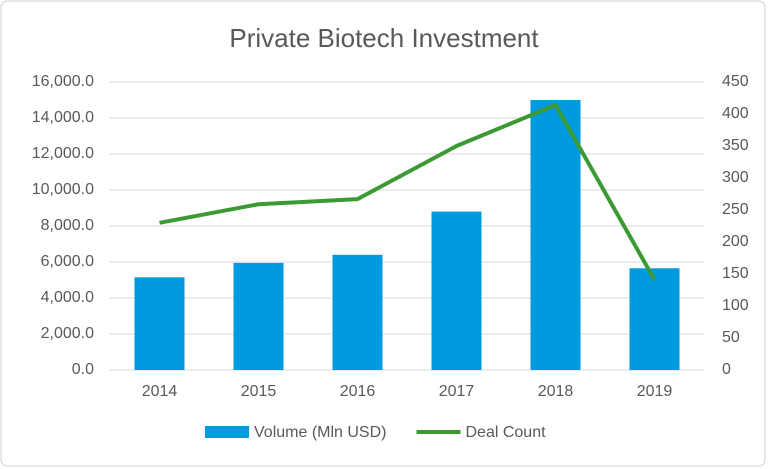 This screenshot has width=768, height=469. Describe the element at coordinates (63, 81) in the screenshot. I see `y-tick-label: 16,000.0` at that location.